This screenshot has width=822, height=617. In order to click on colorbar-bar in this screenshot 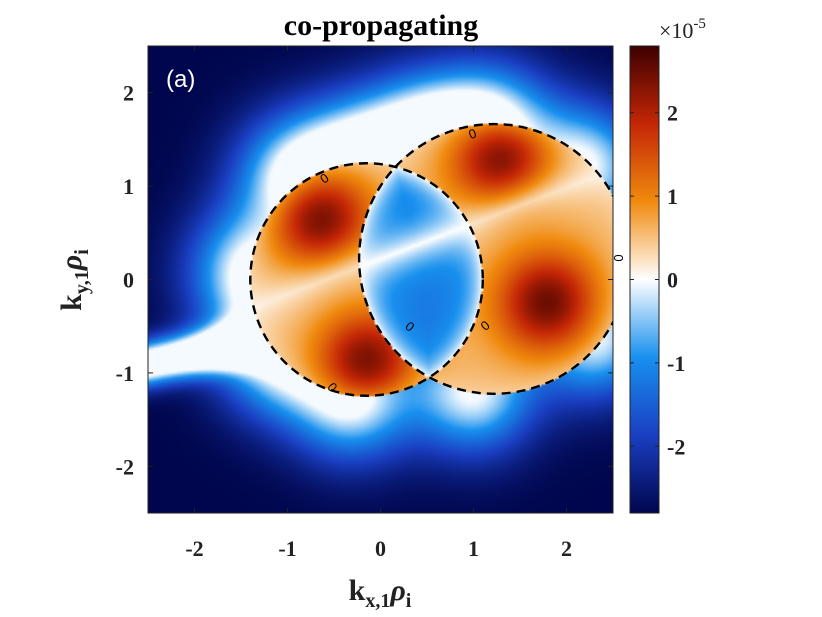, I will do `click(644, 279)`.